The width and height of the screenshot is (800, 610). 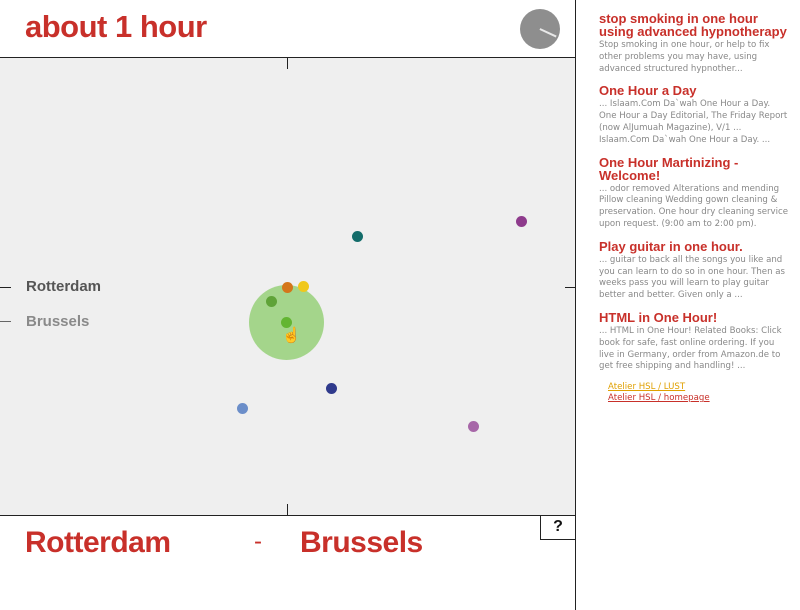 What do you see at coordinates (558, 528) in the screenshot?
I see `help-button: ?` at bounding box center [558, 528].